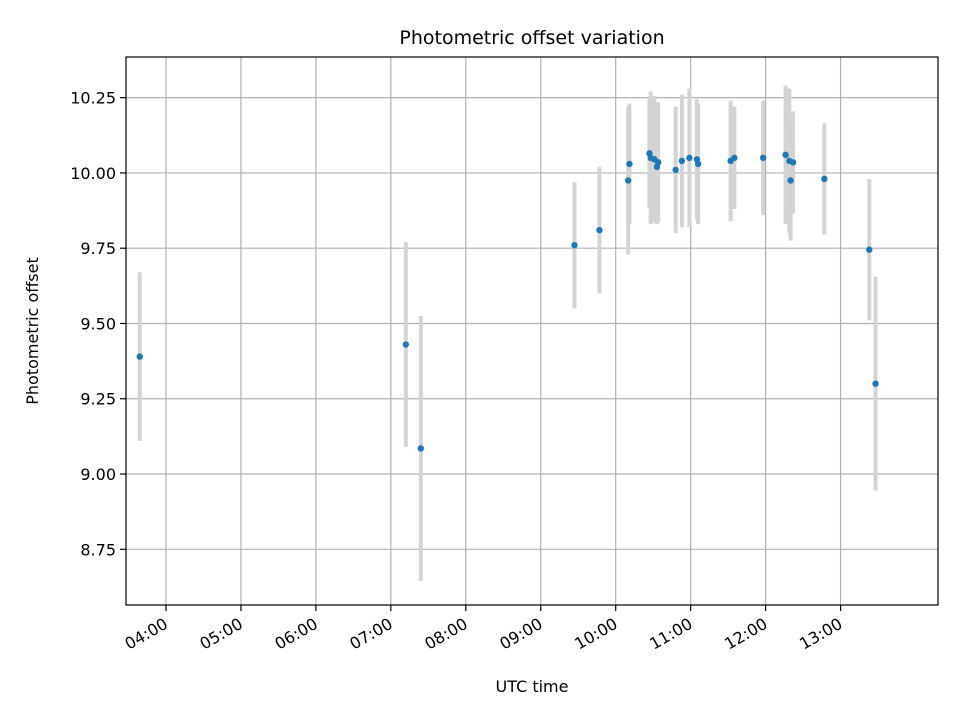 The height and width of the screenshot is (720, 960). I want to click on y-tick-label: 8.75, so click(98, 549).